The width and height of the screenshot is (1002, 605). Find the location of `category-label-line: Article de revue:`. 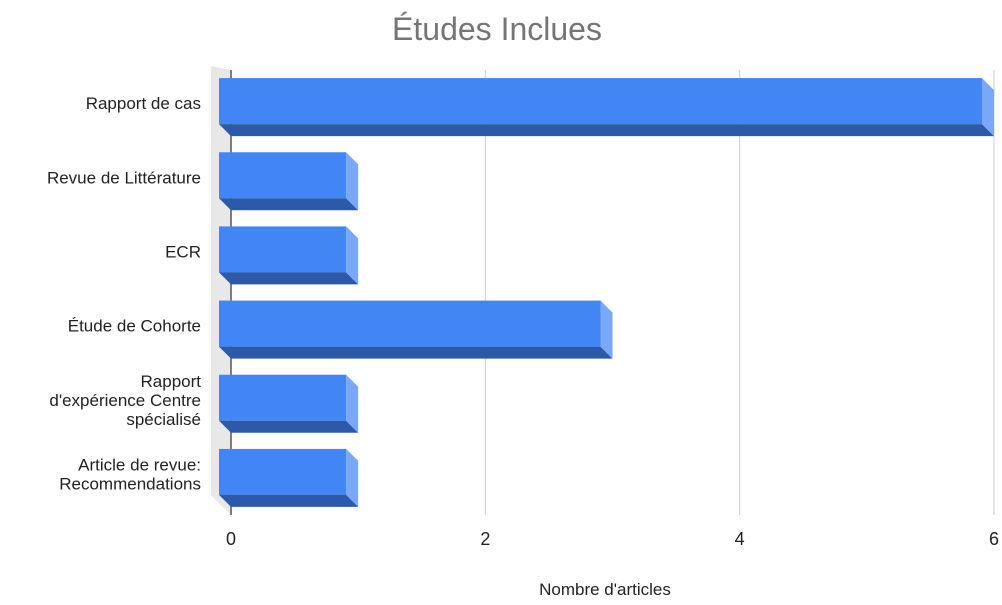

category-label-line: Article de revue: is located at coordinates (139, 464).